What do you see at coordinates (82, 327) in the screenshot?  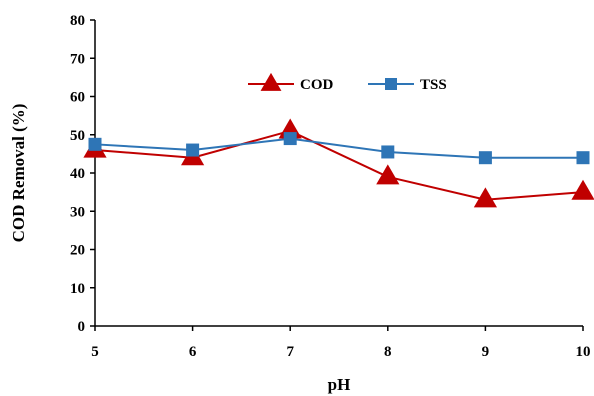 I see `y-tick-label: 0` at bounding box center [82, 327].